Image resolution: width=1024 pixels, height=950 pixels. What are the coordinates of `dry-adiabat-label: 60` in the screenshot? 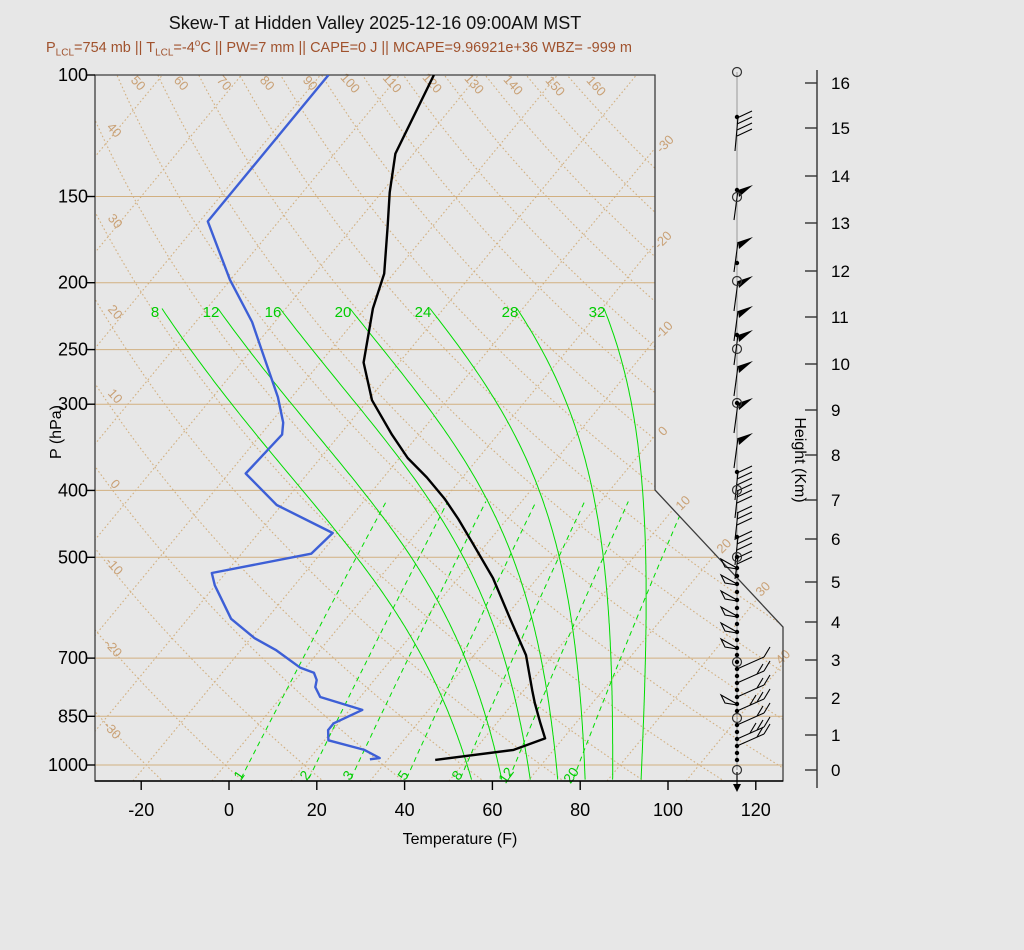 It's located at (181, 83).